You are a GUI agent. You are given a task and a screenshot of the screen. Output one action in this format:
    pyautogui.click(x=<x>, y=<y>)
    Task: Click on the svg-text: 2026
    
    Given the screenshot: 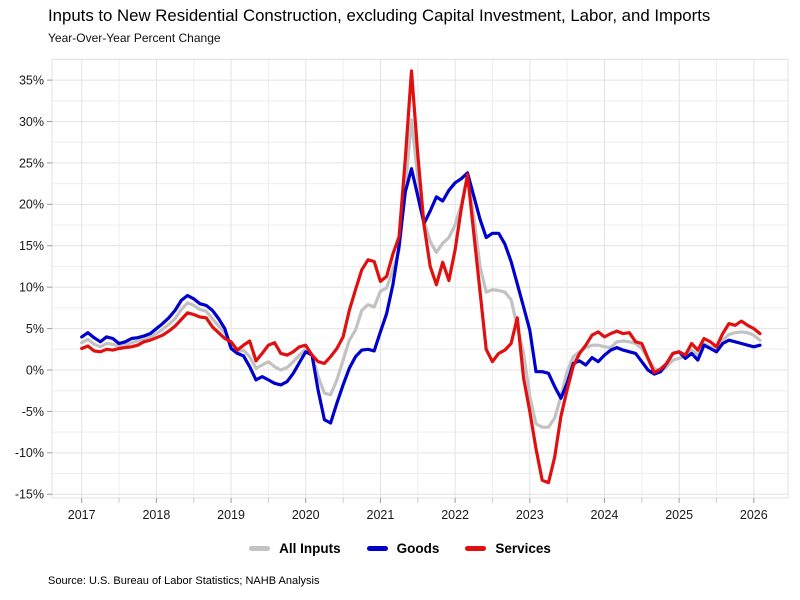 What is the action you would take?
    pyautogui.click(x=754, y=515)
    